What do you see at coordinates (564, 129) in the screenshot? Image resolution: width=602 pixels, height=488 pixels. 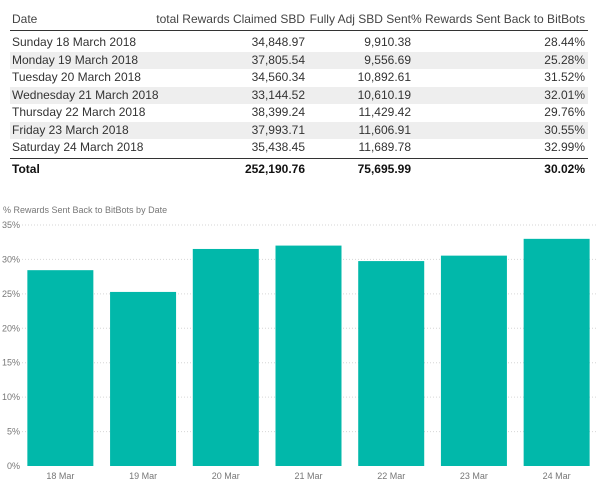 I see `cell-percent-sent: 30.55%` at bounding box center [564, 129].